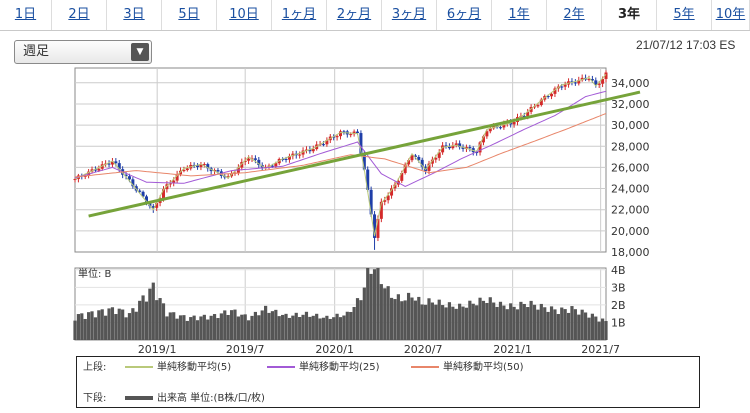 This screenshot has width=750, height=413. I want to click on tab-4: 5日, so click(189, 15).